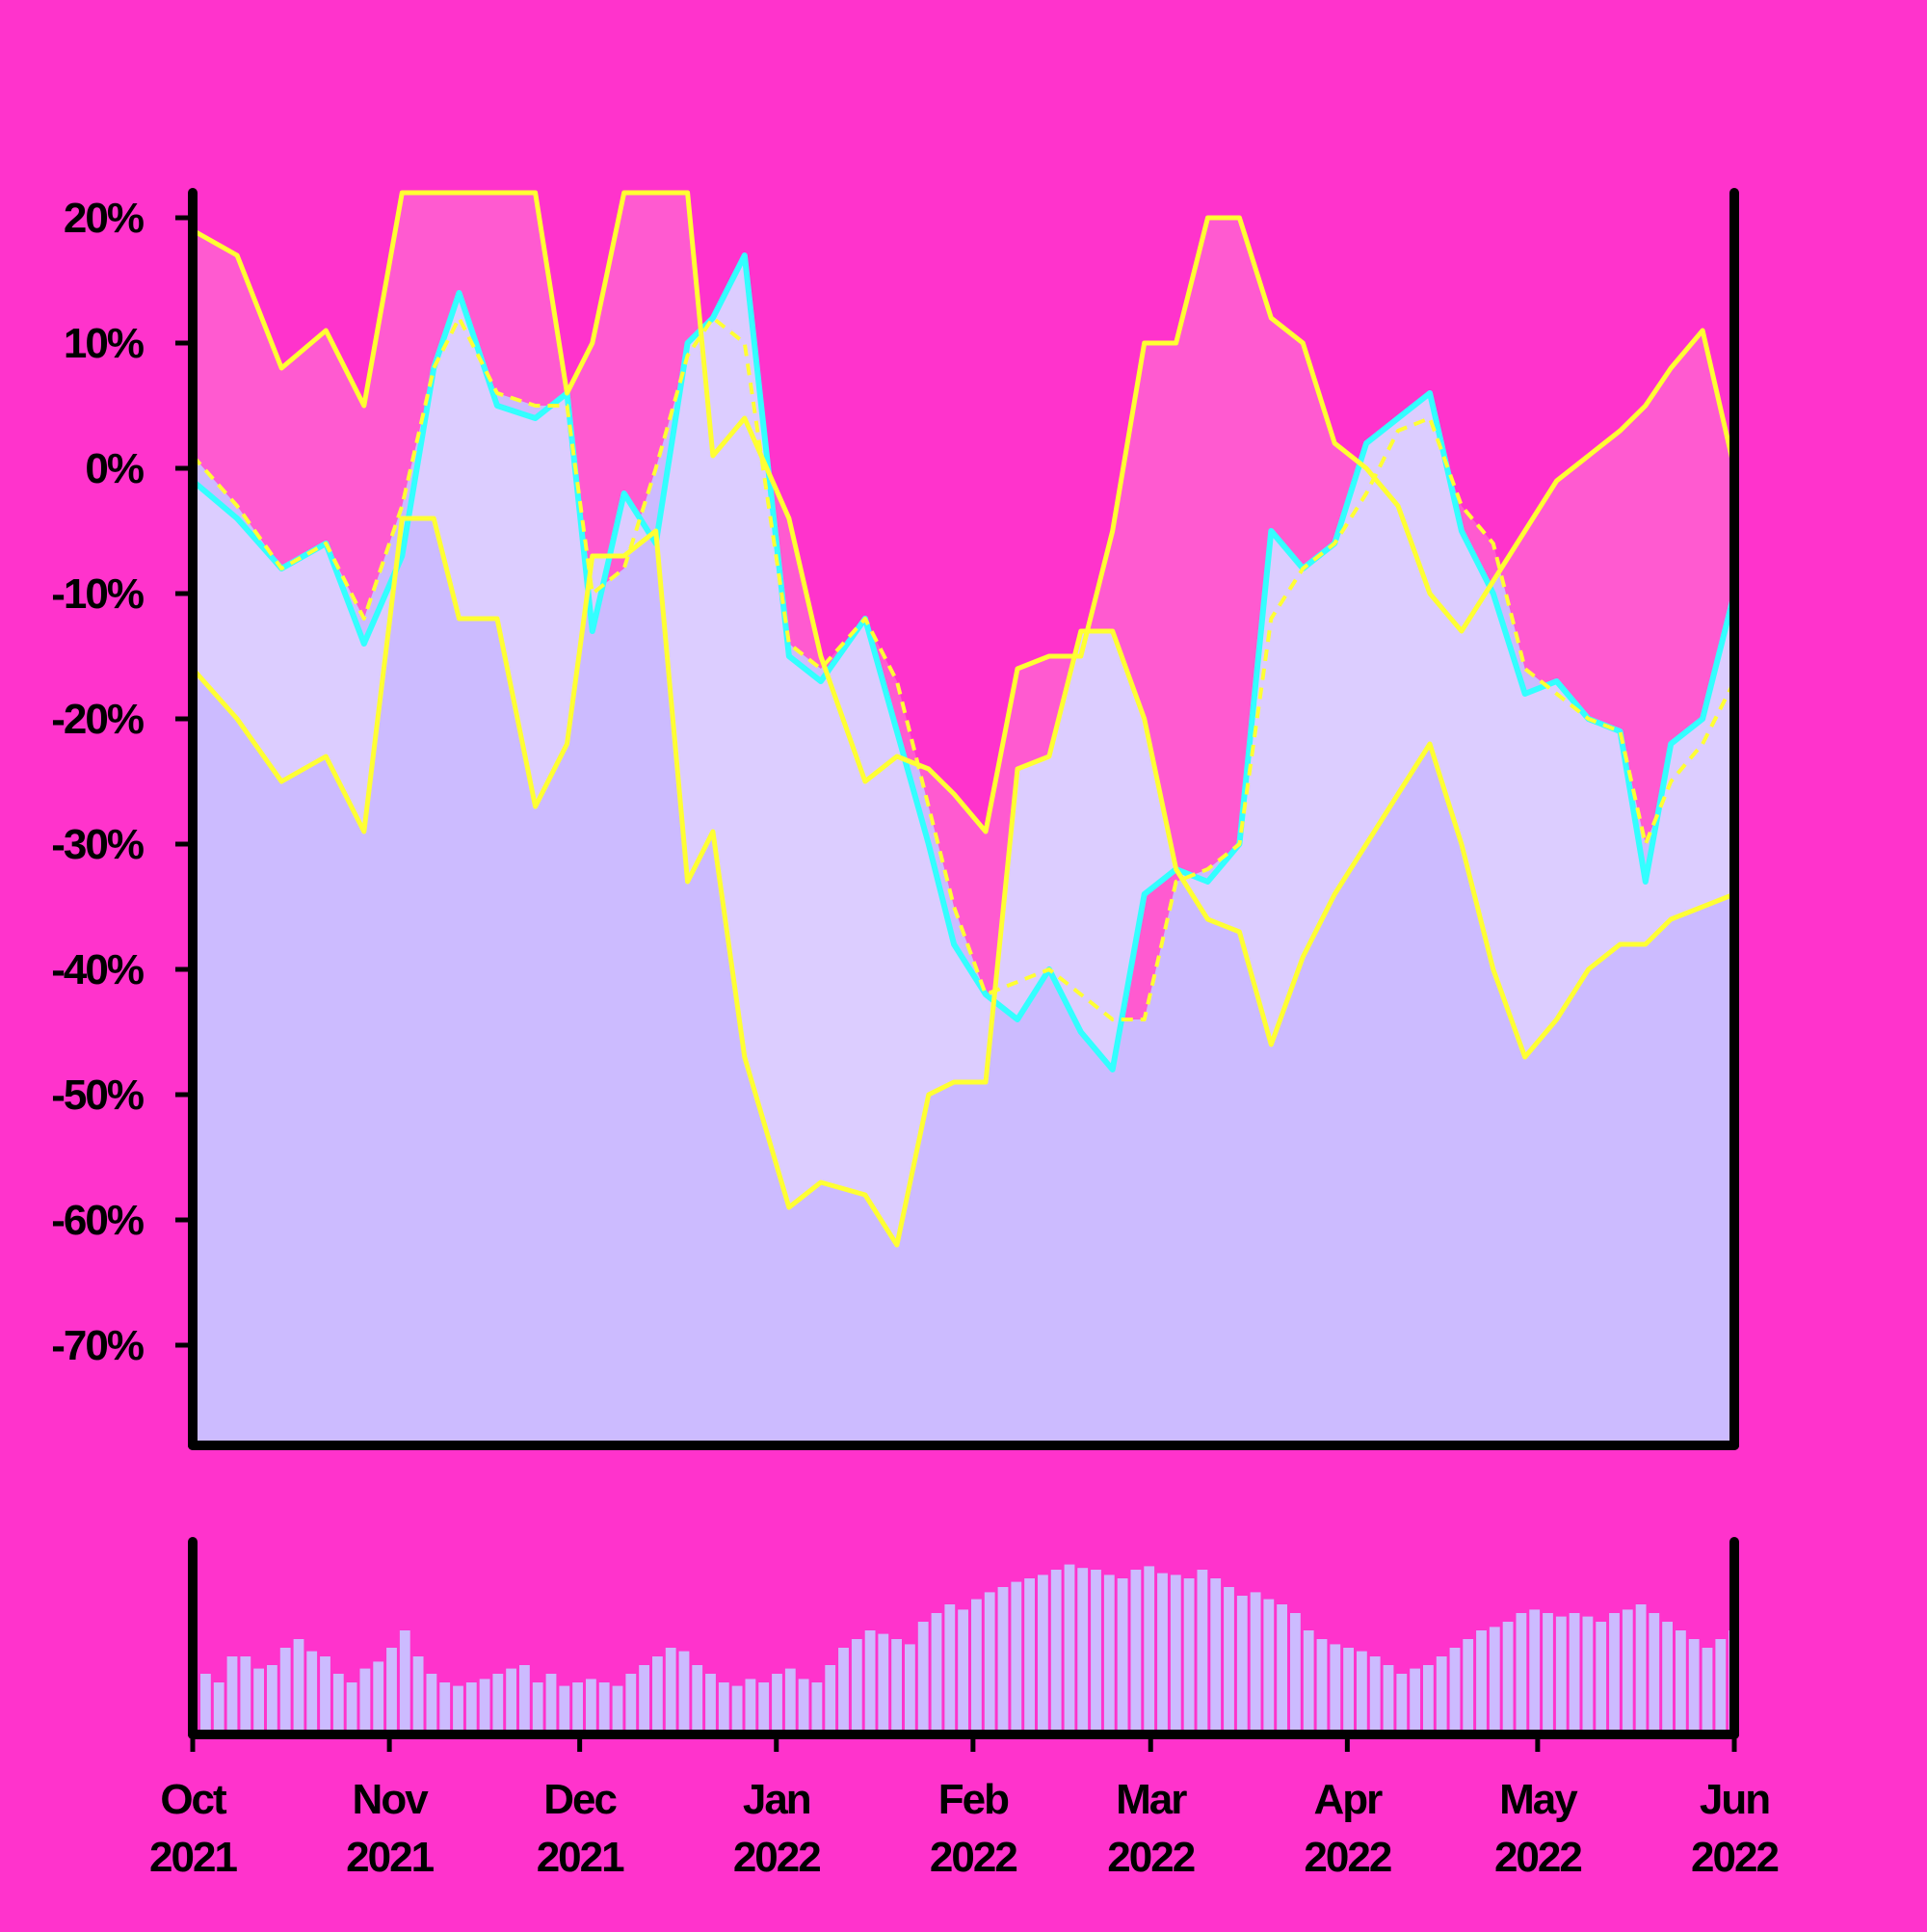 Image resolution: width=1927 pixels, height=1932 pixels. What do you see at coordinates (97, 594) in the screenshot?
I see `y-tick-label: -10%` at bounding box center [97, 594].